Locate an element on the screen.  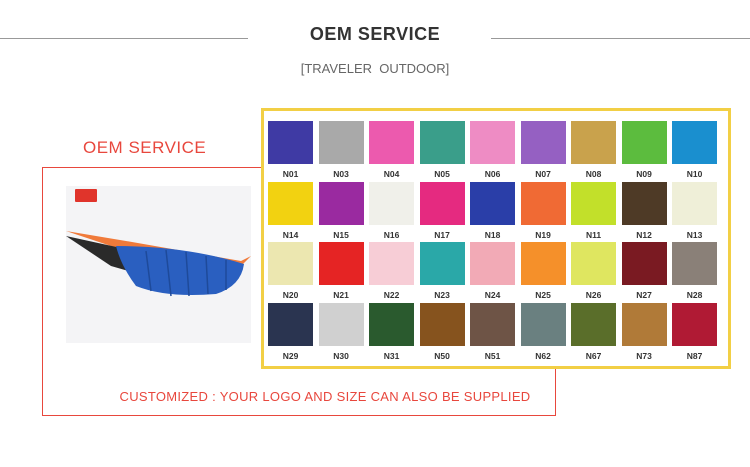
hammock-underquilt-illustration is located at coordinates (158, 264).